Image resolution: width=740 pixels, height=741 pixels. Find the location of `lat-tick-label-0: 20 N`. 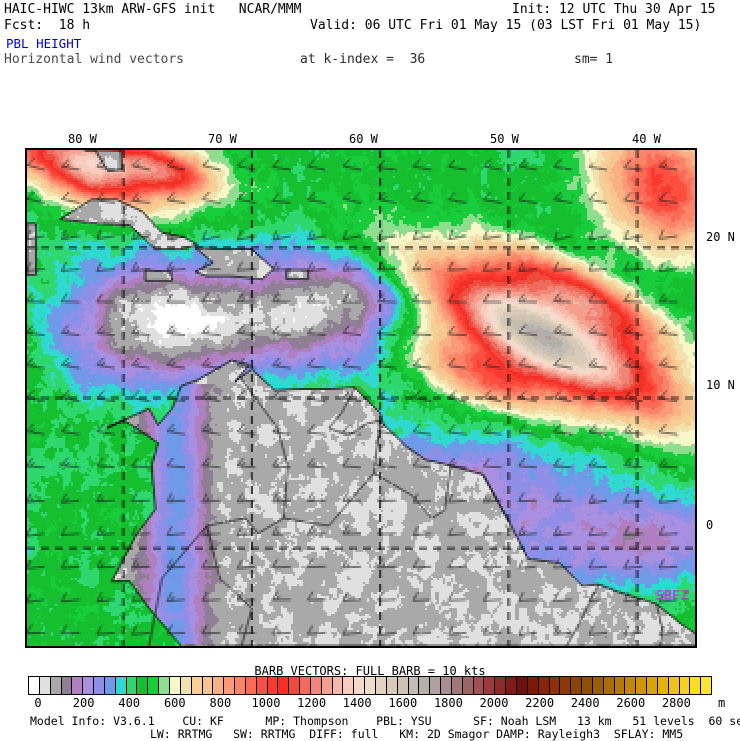

lat-tick-label-0: 20 N is located at coordinates (720, 237).